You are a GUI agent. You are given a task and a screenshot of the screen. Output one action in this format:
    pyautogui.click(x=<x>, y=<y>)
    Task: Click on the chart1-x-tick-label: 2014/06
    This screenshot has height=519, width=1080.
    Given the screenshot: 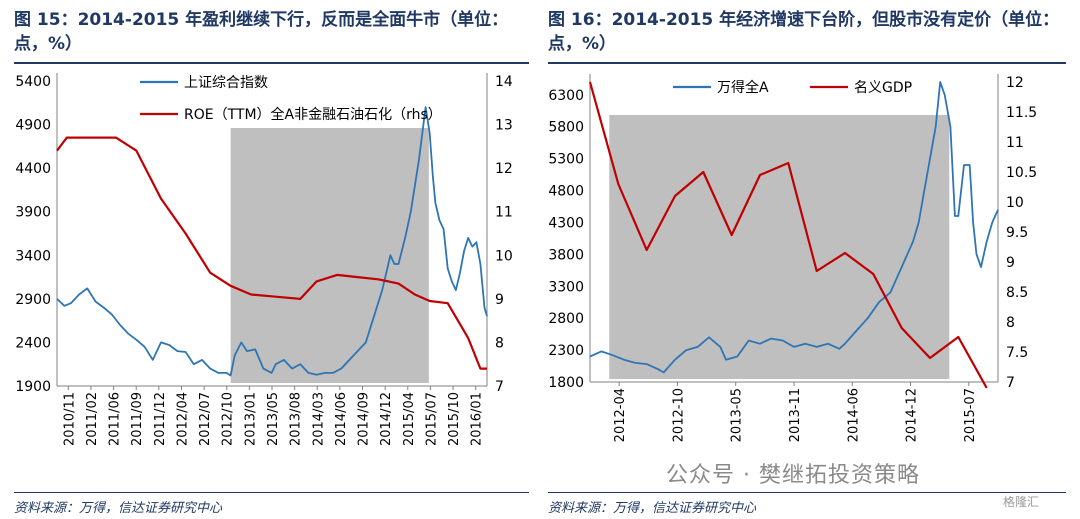 What is the action you would take?
    pyautogui.click(x=341, y=419)
    